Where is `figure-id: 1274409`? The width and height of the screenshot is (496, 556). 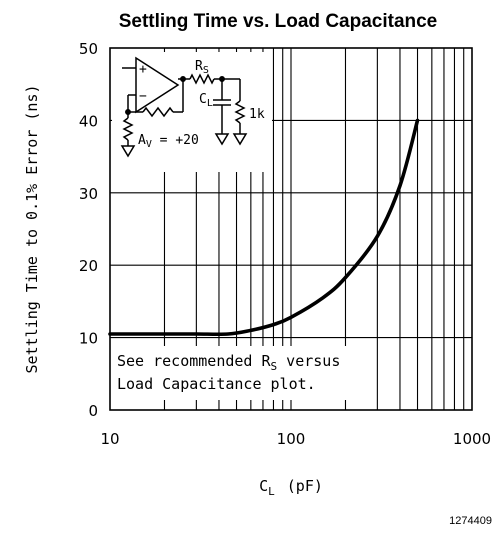
figure-id: 1274409 is located at coordinates (470, 521).